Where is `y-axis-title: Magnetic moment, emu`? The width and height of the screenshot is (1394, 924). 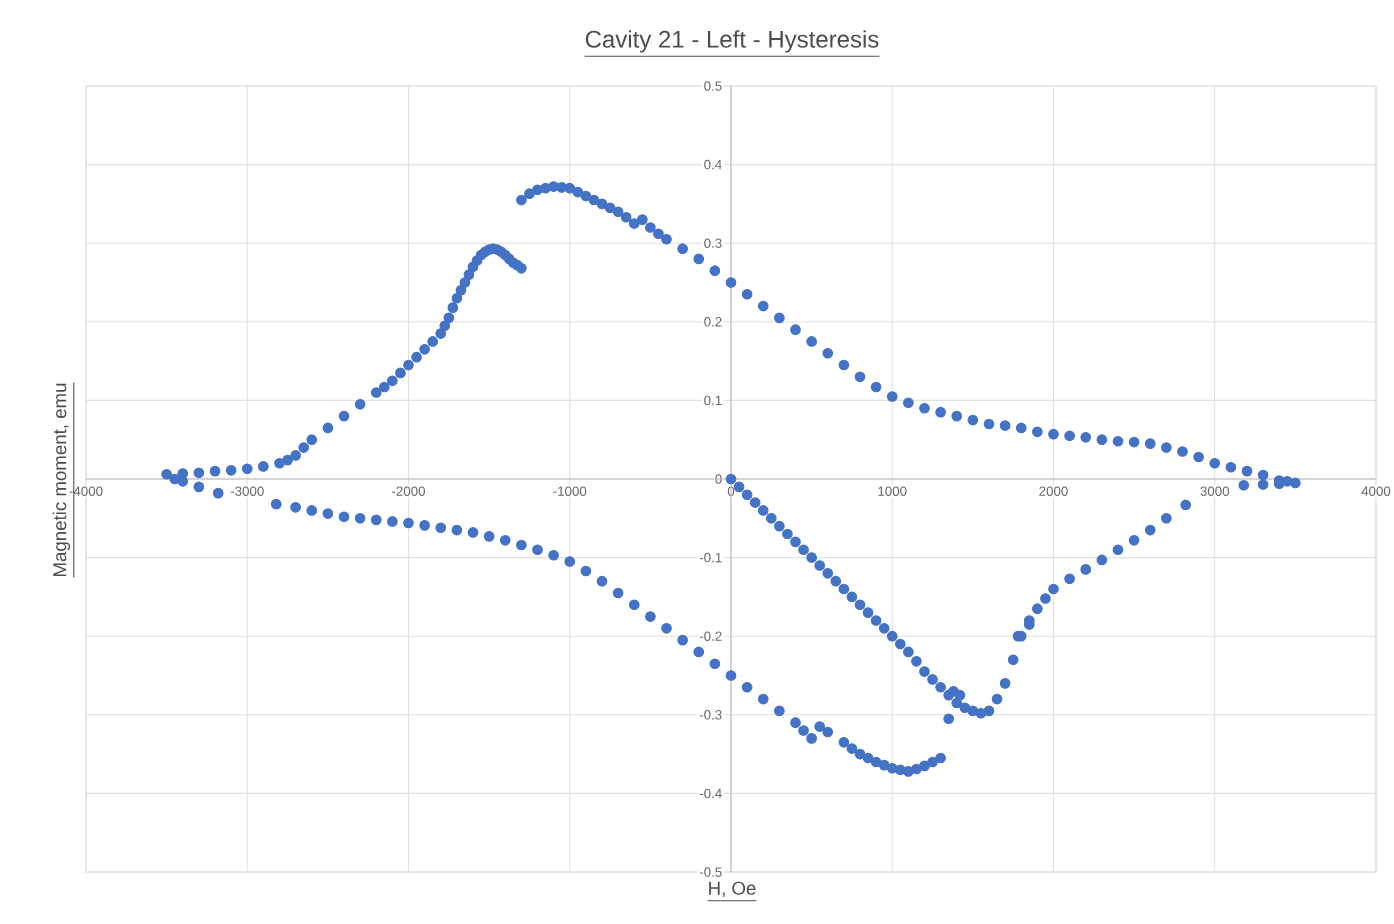
y-axis-title: Magnetic moment, emu is located at coordinates (61, 479).